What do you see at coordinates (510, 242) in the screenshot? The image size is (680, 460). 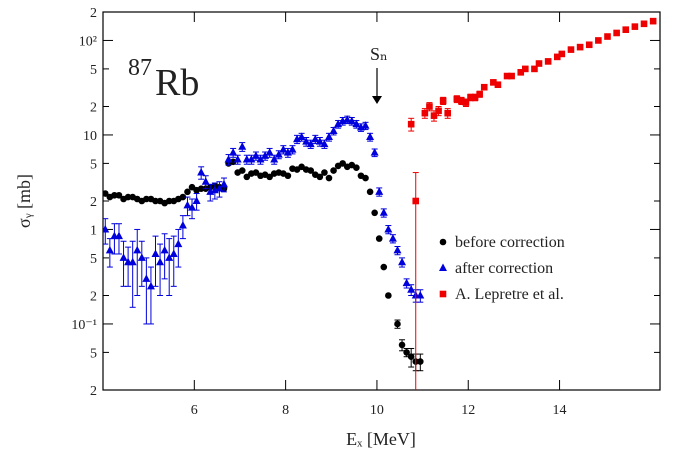 I see `legend-label: before correction` at bounding box center [510, 242].